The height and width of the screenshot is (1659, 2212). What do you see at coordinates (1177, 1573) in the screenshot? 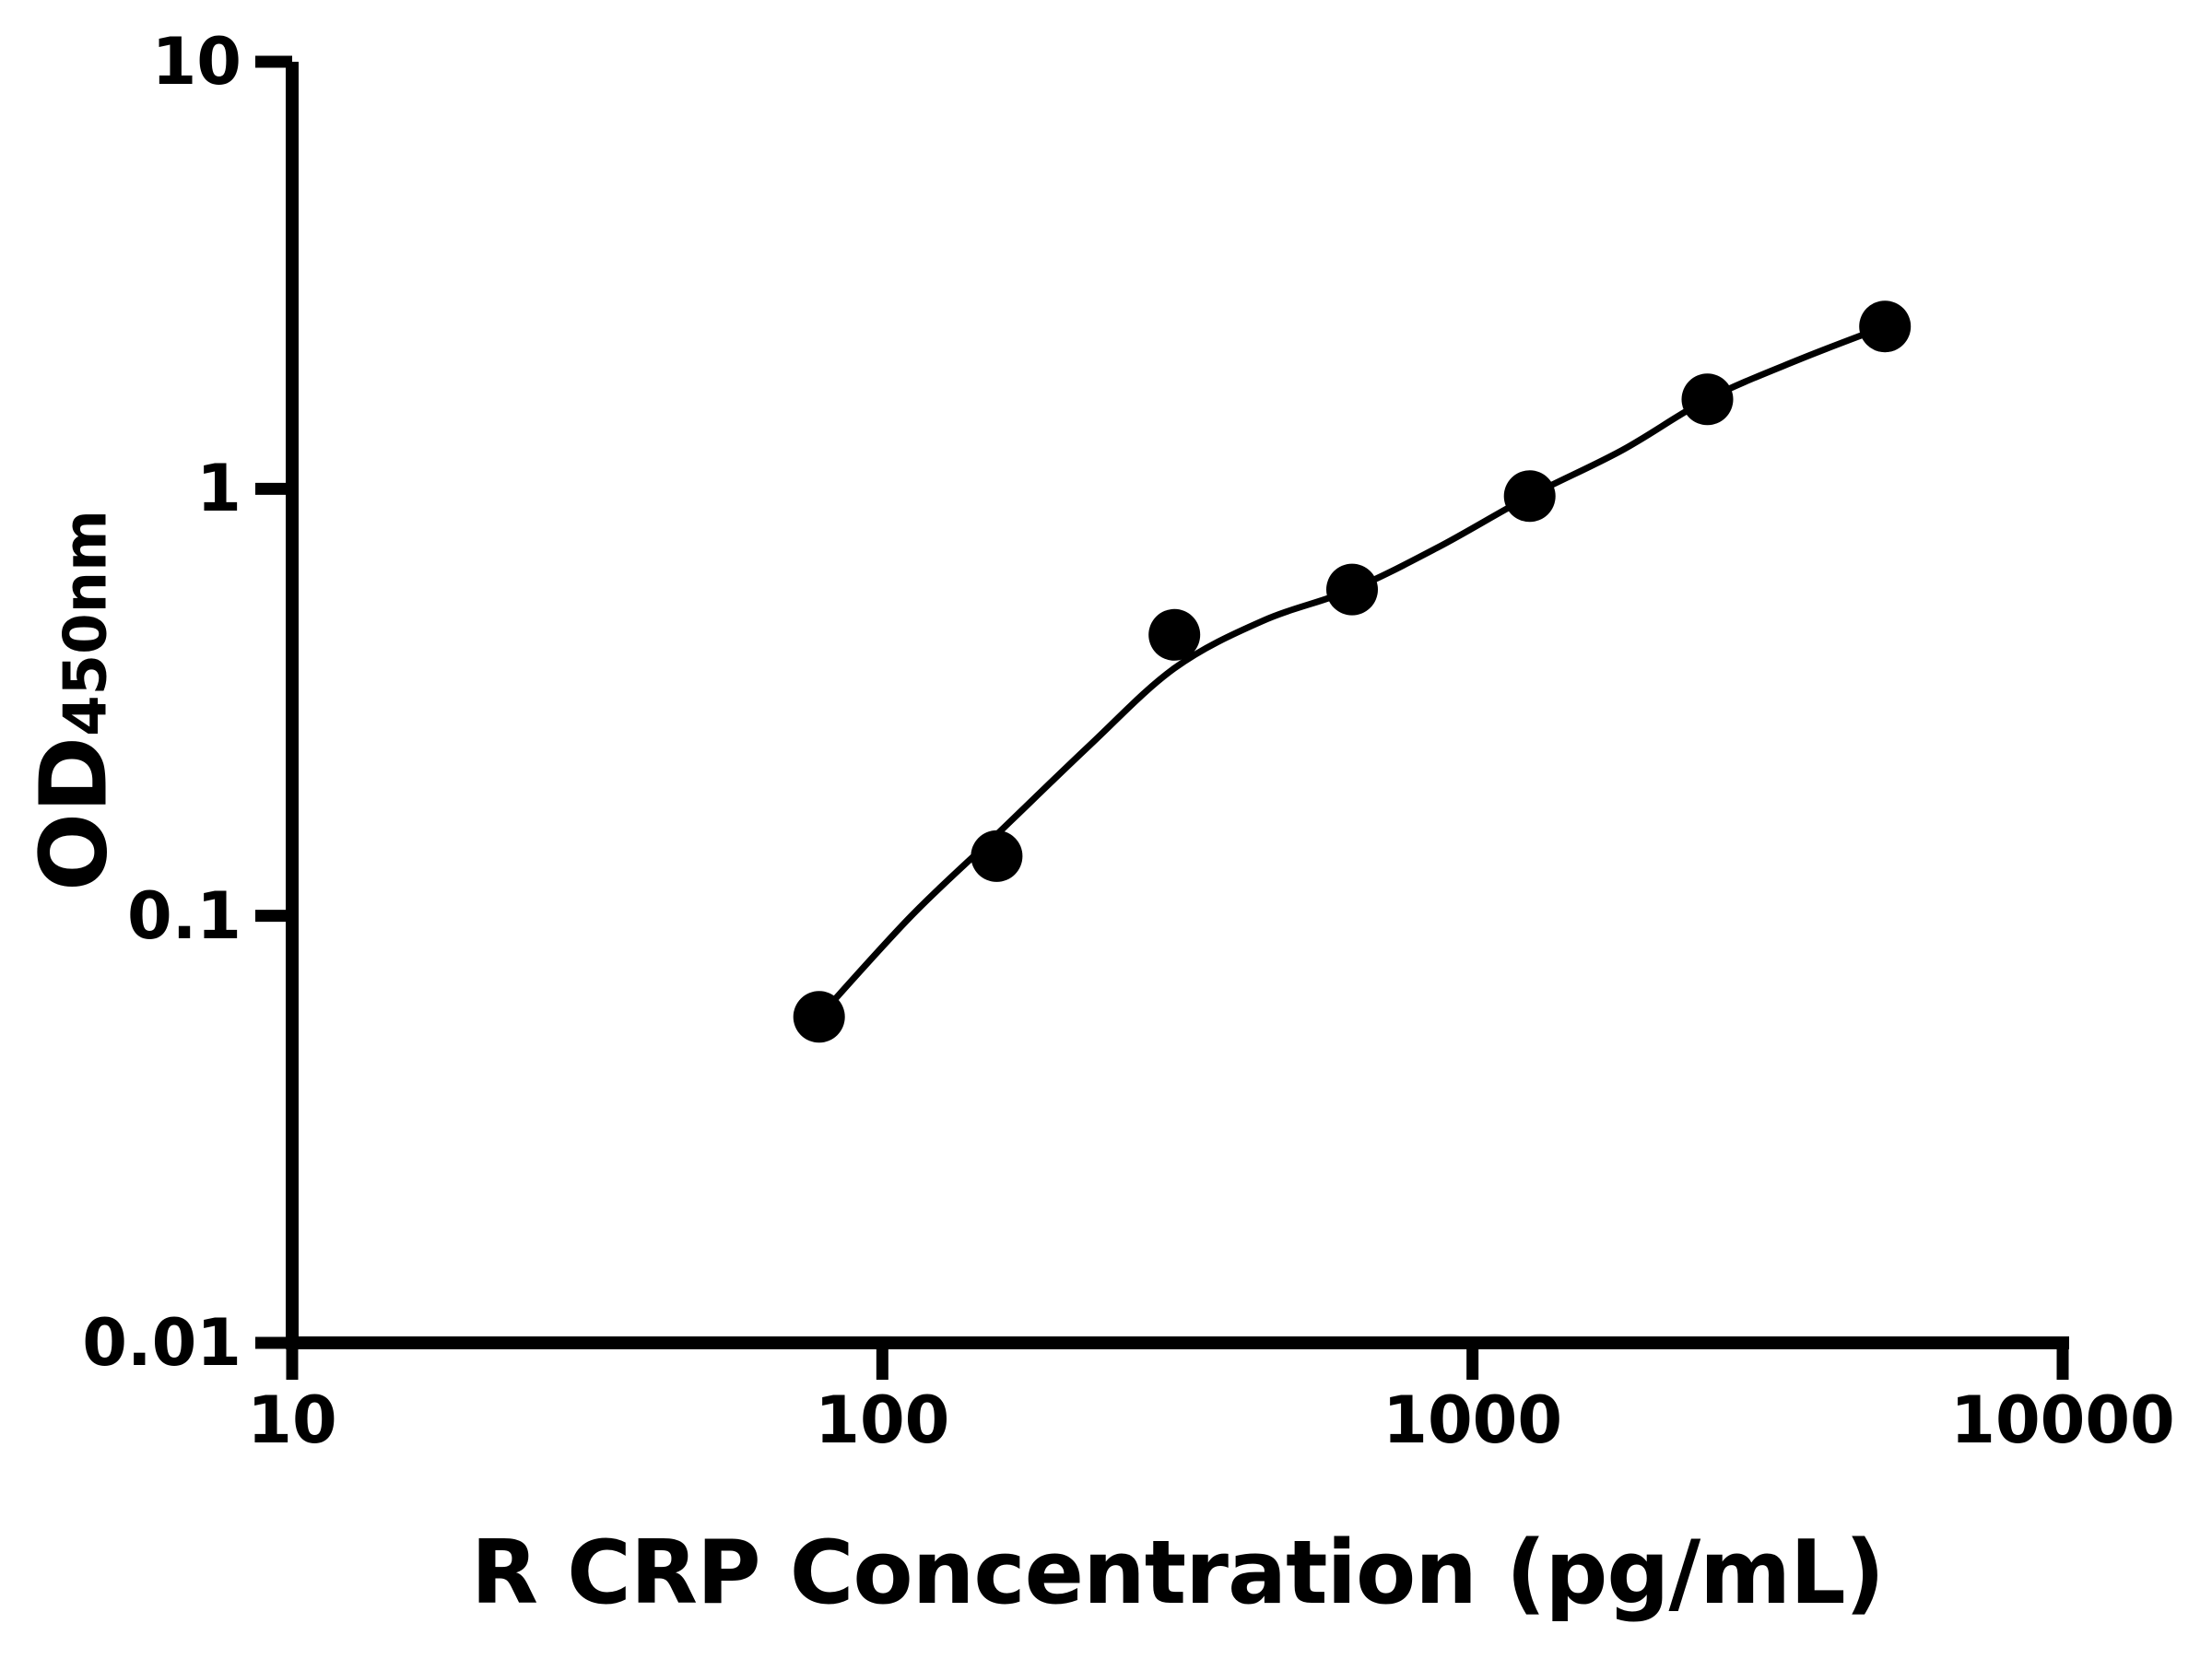
I see `x-axis-title: R CRP Concentration (pg/mL)` at bounding box center [1177, 1573].